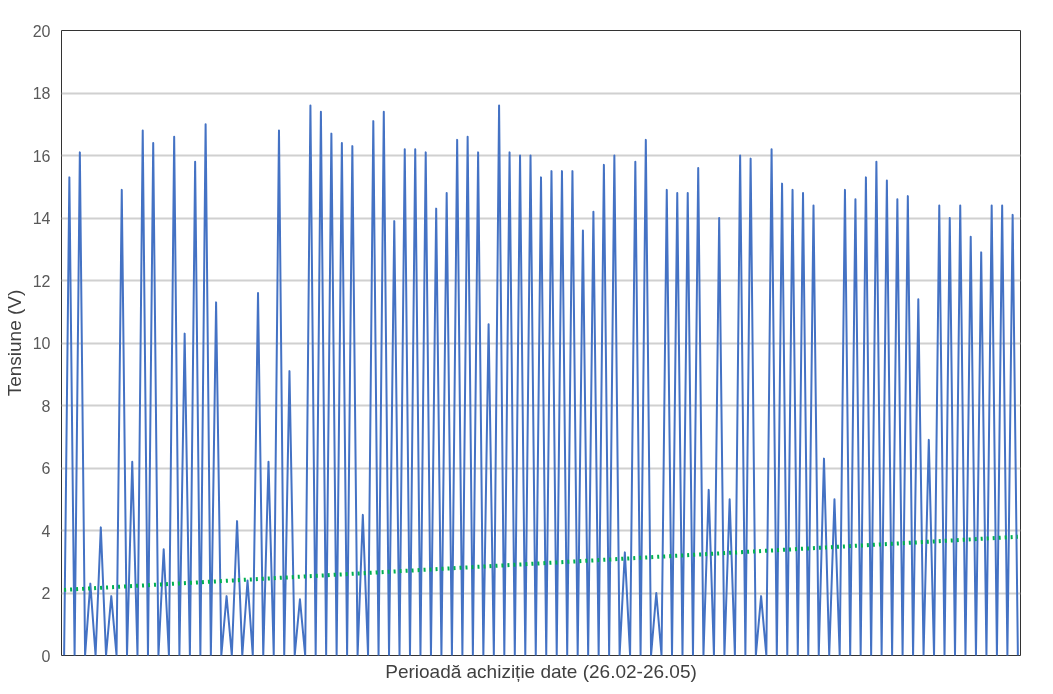 Image resolution: width=1053 pixels, height=694 pixels. Describe the element at coordinates (41, 31) in the screenshot. I see `y-tick-label: 20` at that location.